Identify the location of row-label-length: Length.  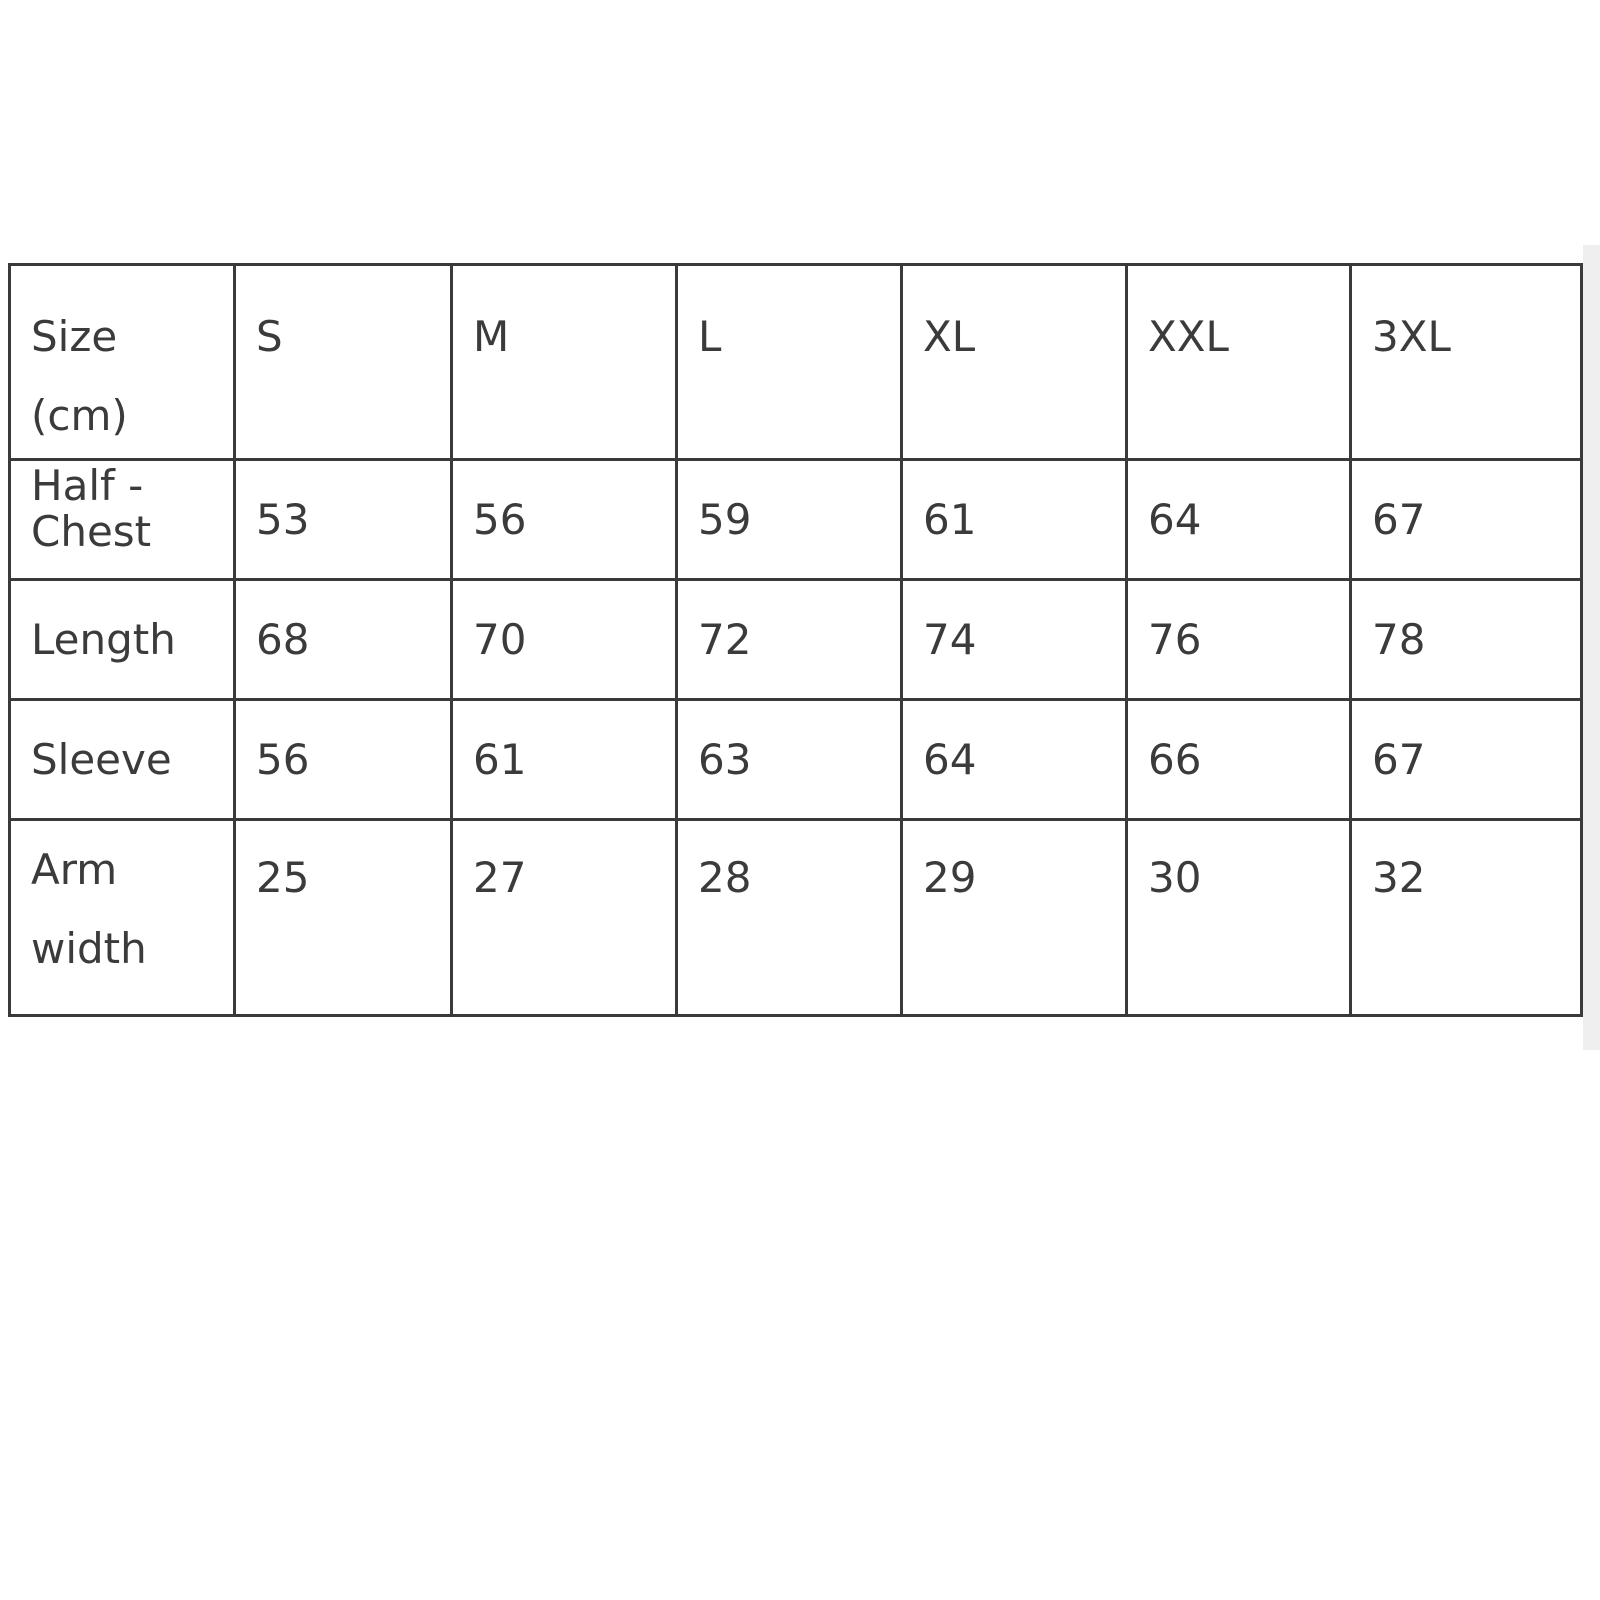
(122, 639).